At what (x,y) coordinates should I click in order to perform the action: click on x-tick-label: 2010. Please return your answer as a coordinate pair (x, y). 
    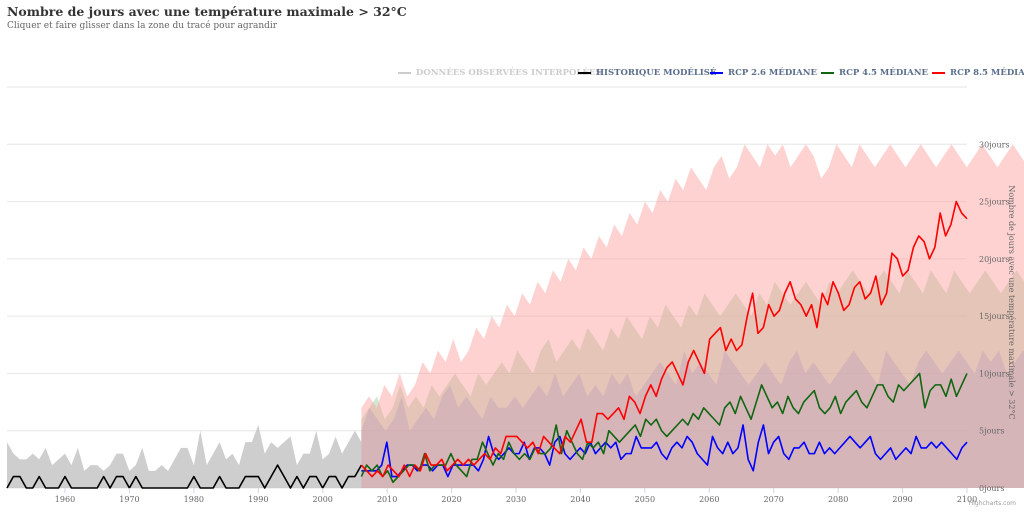
    Looking at the image, I should click on (387, 499).